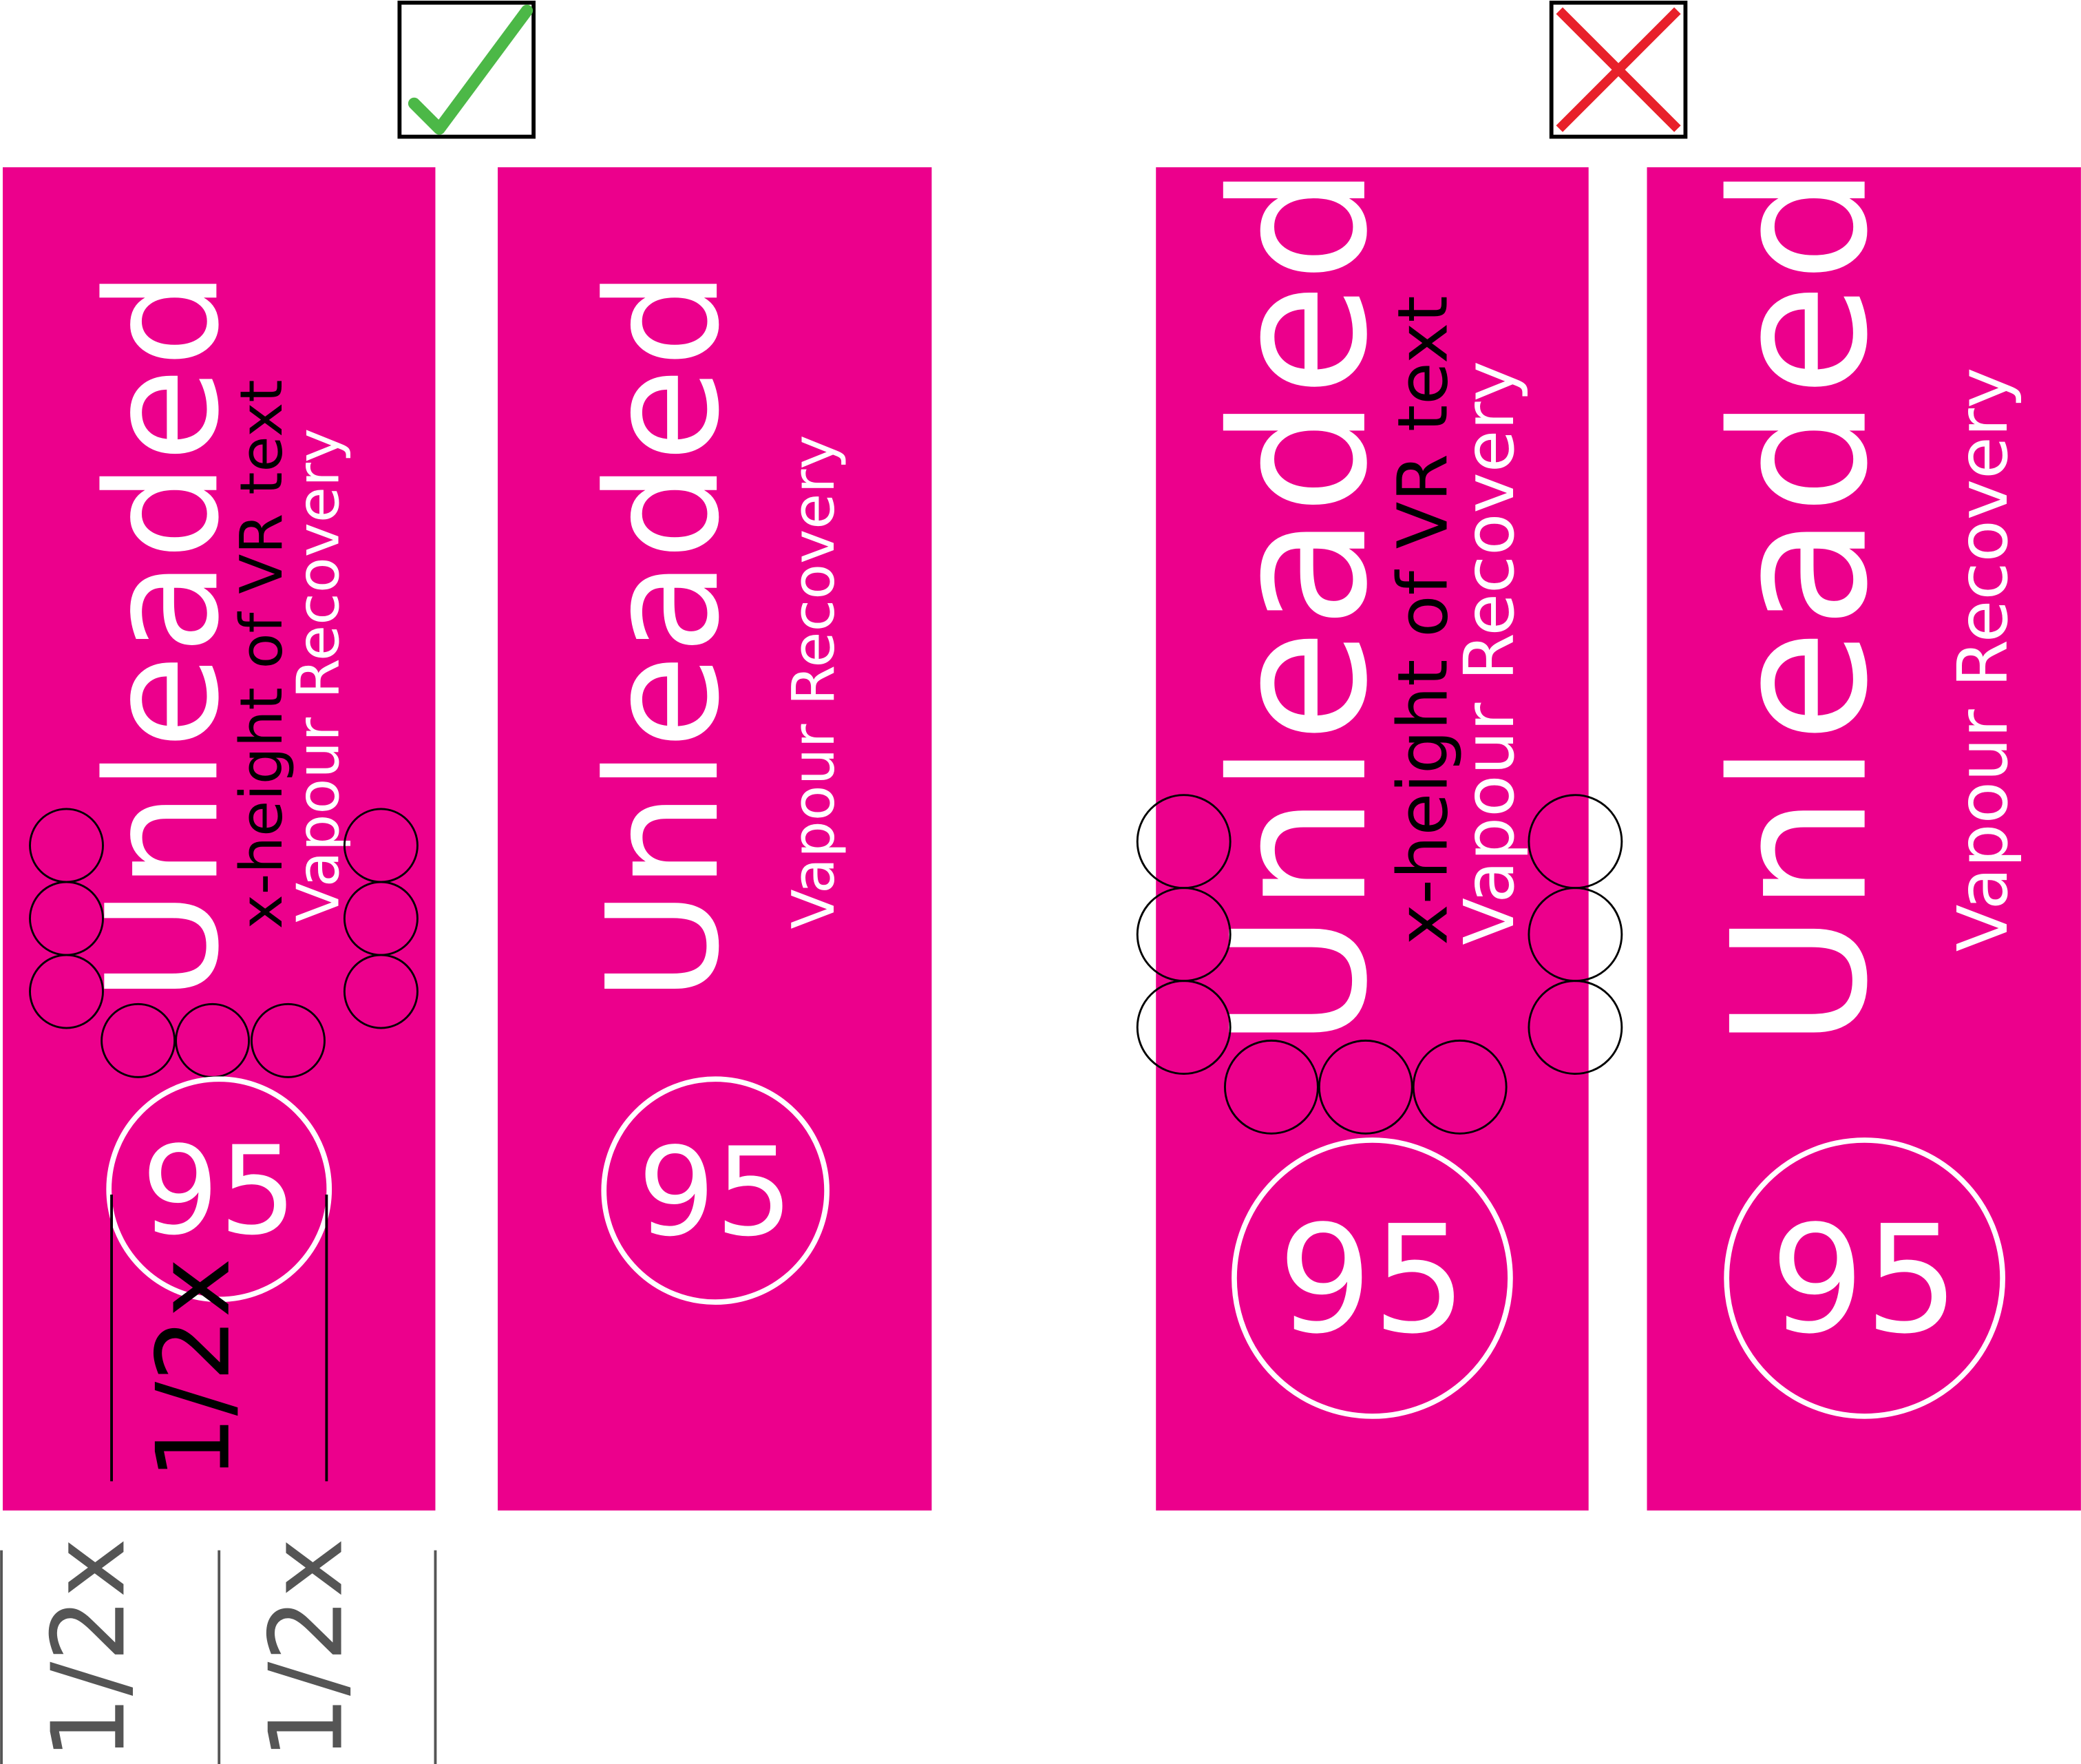 The width and height of the screenshot is (2081, 1764). I want to click on correct-marker-box, so click(466, 69).